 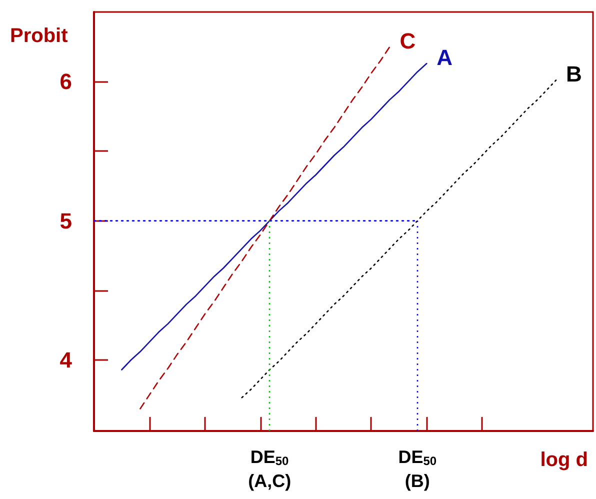 What do you see at coordinates (564, 460) in the screenshot?
I see `x-axis-title: log d` at bounding box center [564, 460].